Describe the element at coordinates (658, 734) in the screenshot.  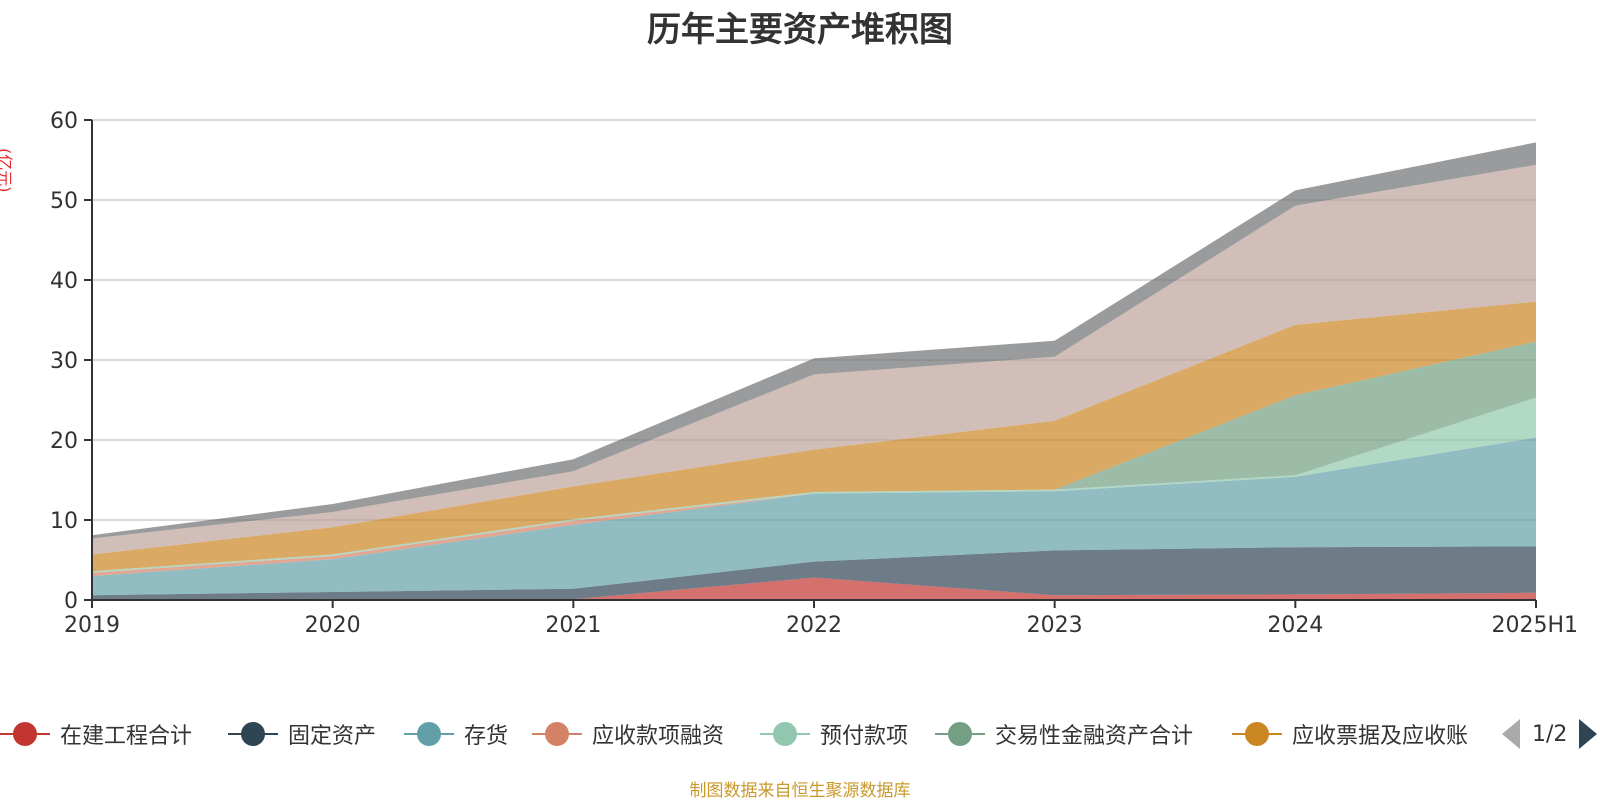
I see `legend-label: 应收款项融资` at that location.